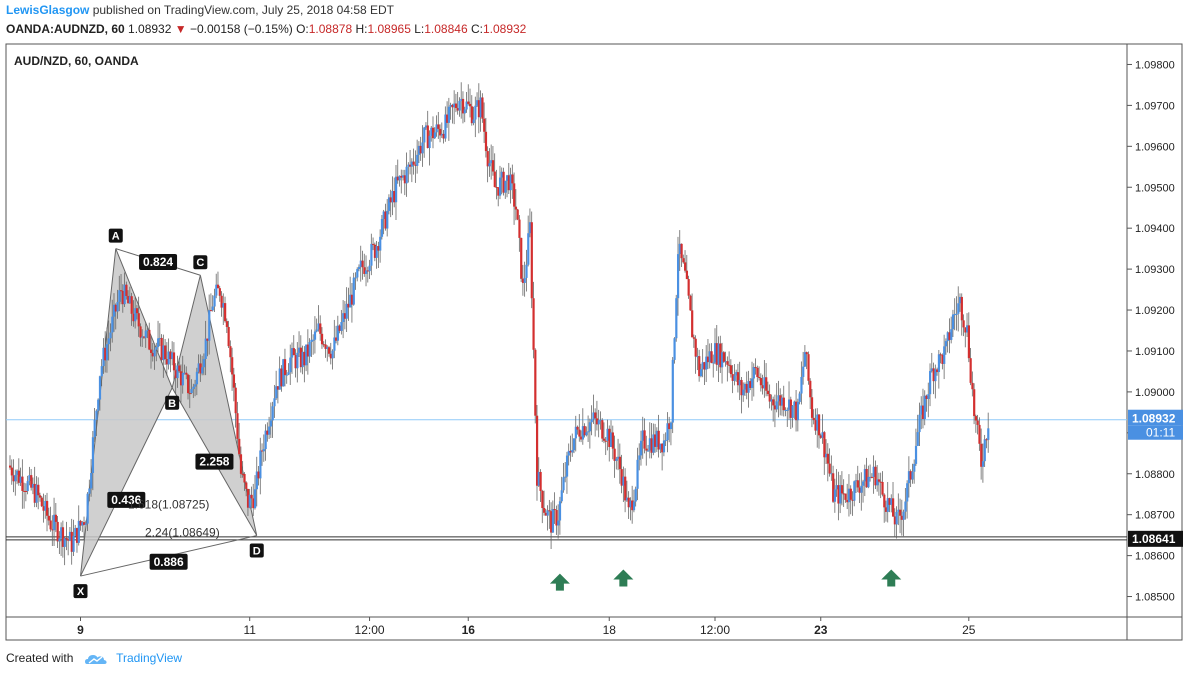  Describe the element at coordinates (149, 658) in the screenshot. I see `tradingview-link: TradingView` at that location.